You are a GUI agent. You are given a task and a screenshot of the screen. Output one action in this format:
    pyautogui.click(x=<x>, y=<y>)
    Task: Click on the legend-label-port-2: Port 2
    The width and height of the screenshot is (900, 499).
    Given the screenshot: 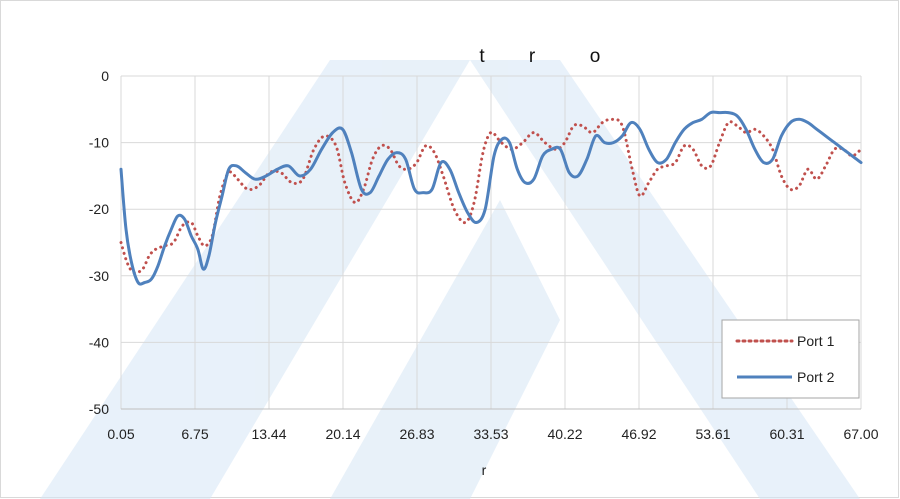 What is the action you would take?
    pyautogui.click(x=816, y=377)
    